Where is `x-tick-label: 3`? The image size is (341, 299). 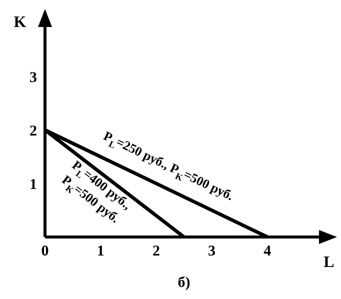 x-tick-label: 3 is located at coordinates (212, 252).